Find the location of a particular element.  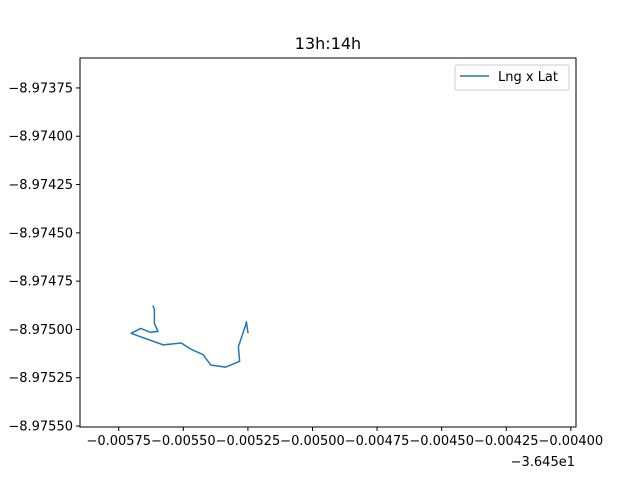

y-tick-label: −8.97425 is located at coordinates (40, 185).